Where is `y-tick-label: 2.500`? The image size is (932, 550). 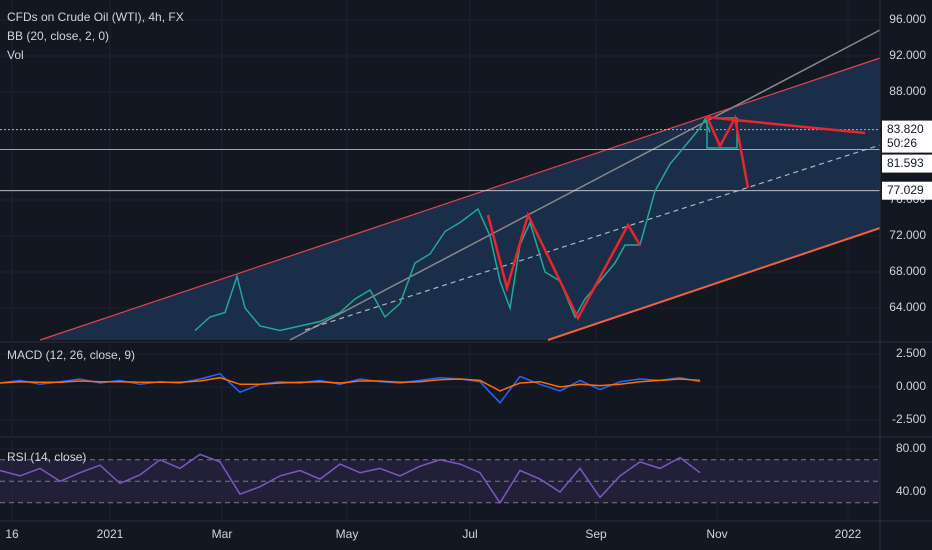 y-tick-label: 2.500 is located at coordinates (911, 353).